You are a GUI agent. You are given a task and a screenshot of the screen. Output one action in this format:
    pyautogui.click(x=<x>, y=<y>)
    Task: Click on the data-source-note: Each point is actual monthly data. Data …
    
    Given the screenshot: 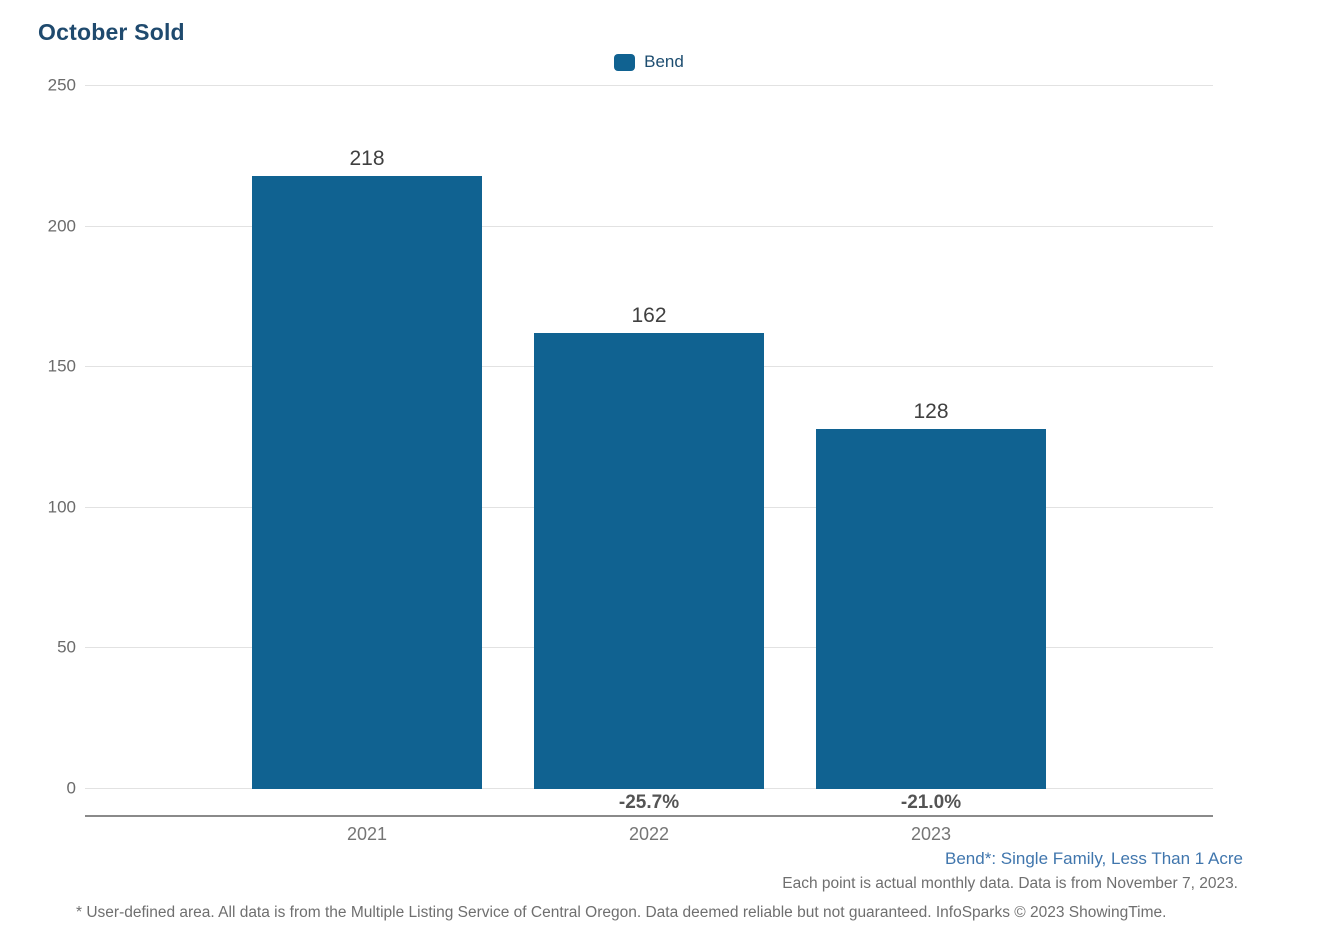 What is the action you would take?
    pyautogui.click(x=1010, y=883)
    